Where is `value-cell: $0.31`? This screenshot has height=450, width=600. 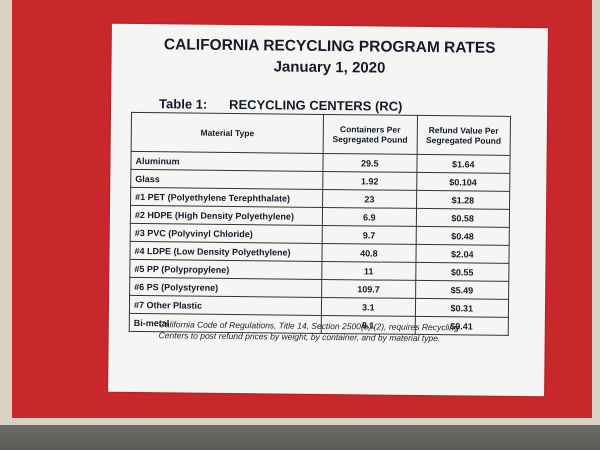
value-cell: $0.31 is located at coordinates (461, 308).